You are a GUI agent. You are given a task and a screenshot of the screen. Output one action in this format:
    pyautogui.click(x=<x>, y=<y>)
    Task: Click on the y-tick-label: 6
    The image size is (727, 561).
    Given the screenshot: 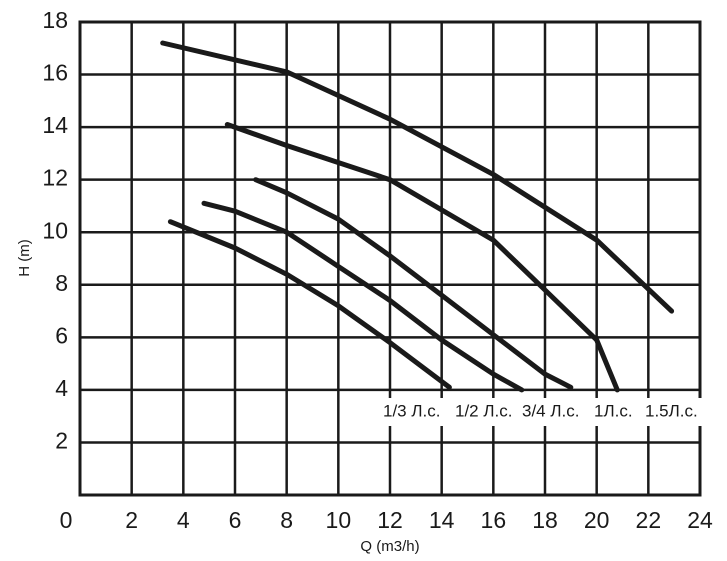 What is the action you would take?
    pyautogui.click(x=61, y=335)
    